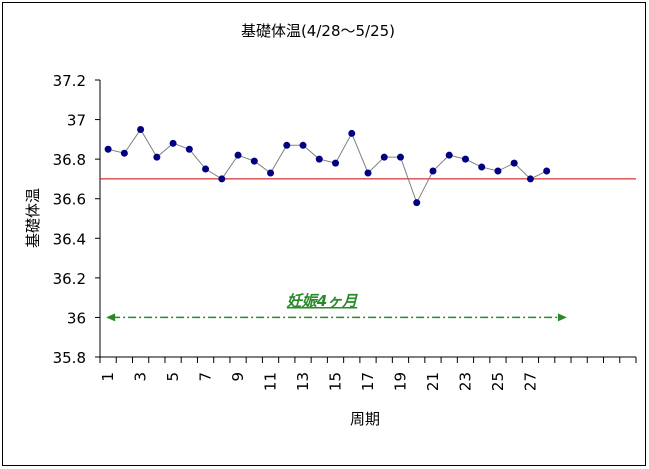  Describe the element at coordinates (322, 301) in the screenshot. I see `annotation-label: 妊娠4ヶ月` at that location.